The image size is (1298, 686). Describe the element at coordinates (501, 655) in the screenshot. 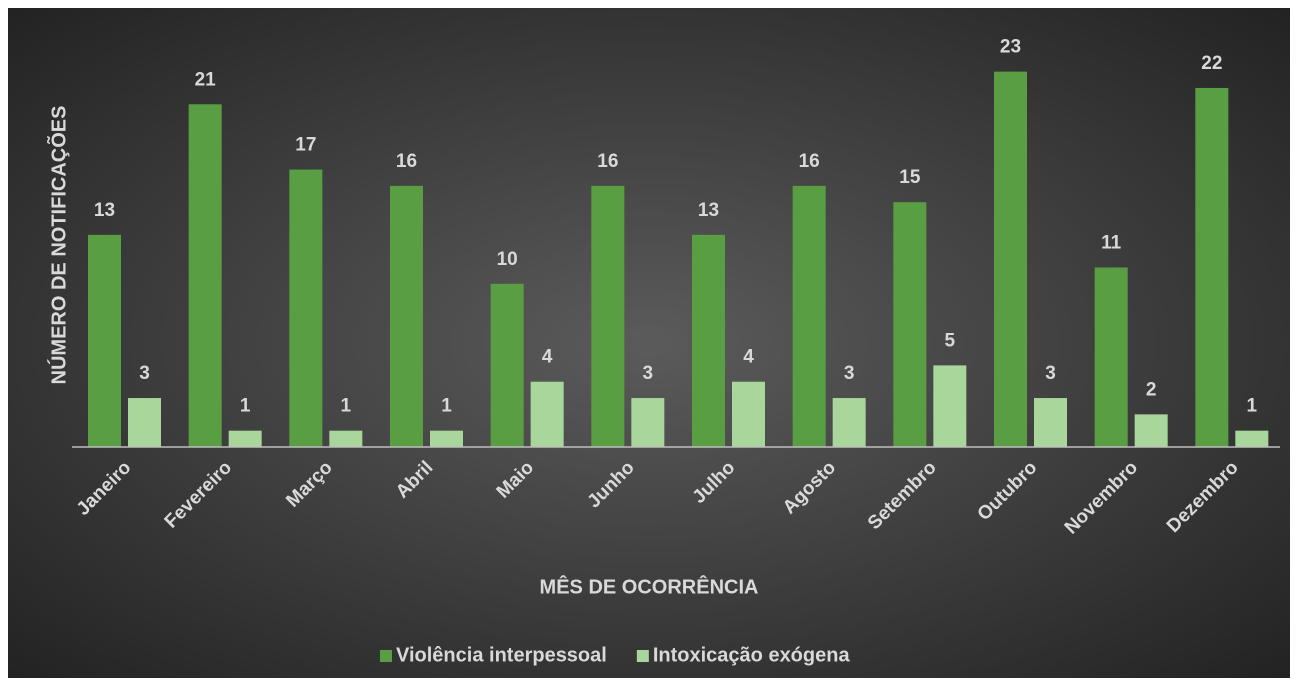

I see `legend-label: Violência interpessoal` at that location.